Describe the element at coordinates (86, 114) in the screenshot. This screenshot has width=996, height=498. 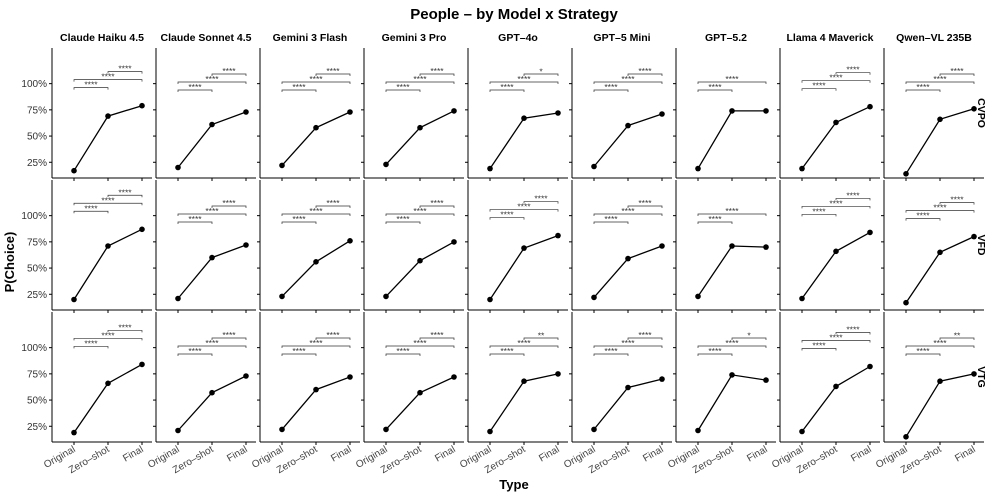
I see `panel-claude-haiku-4-5-cvpo: 25%50%75%100% ************` at that location.